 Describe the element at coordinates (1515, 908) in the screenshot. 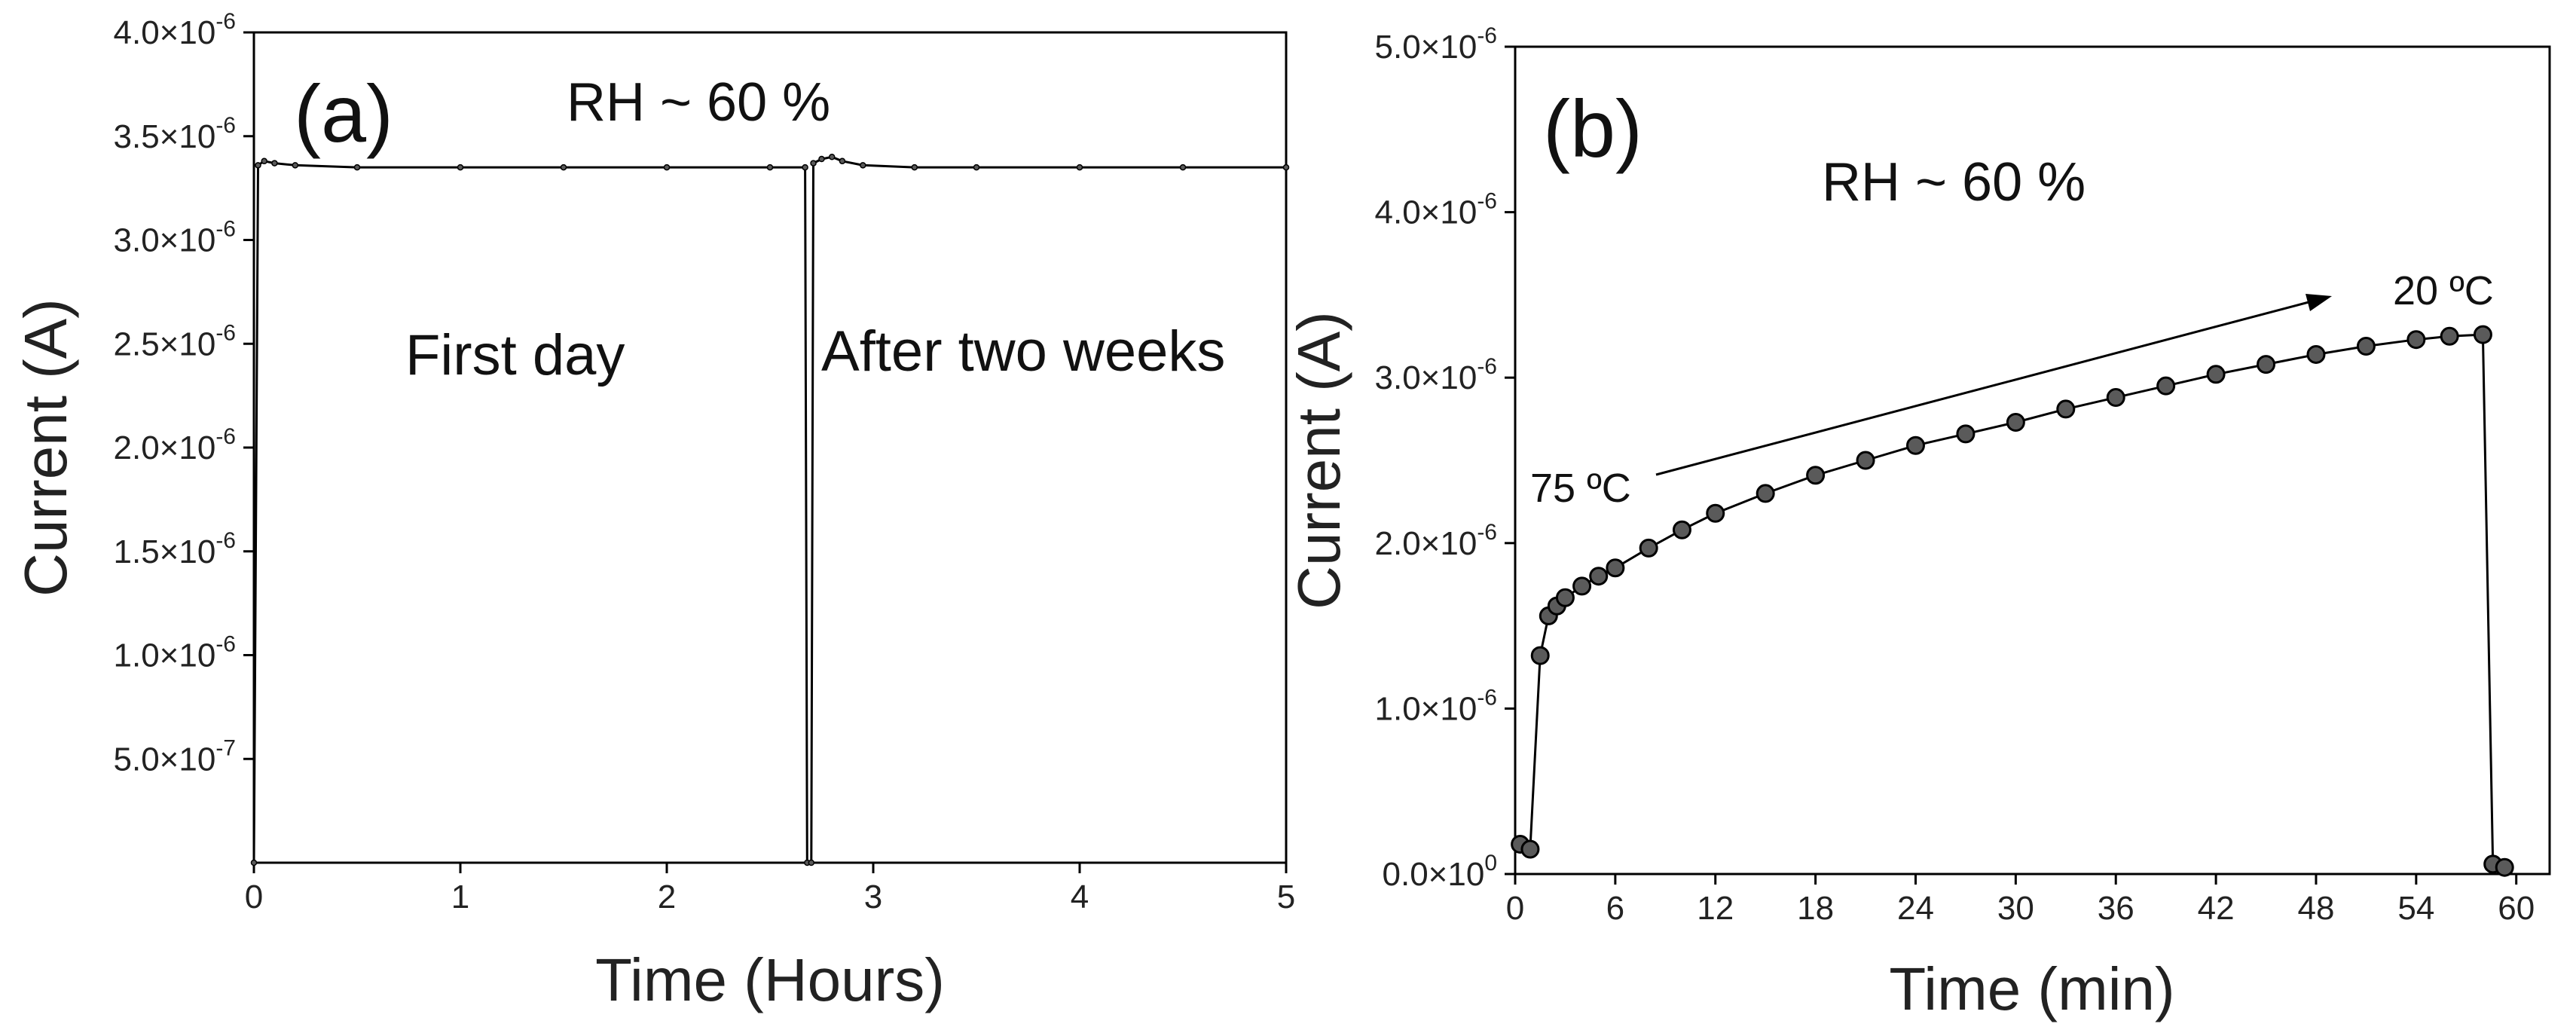

I see `panel-b-x-tick-label: 0` at that location.